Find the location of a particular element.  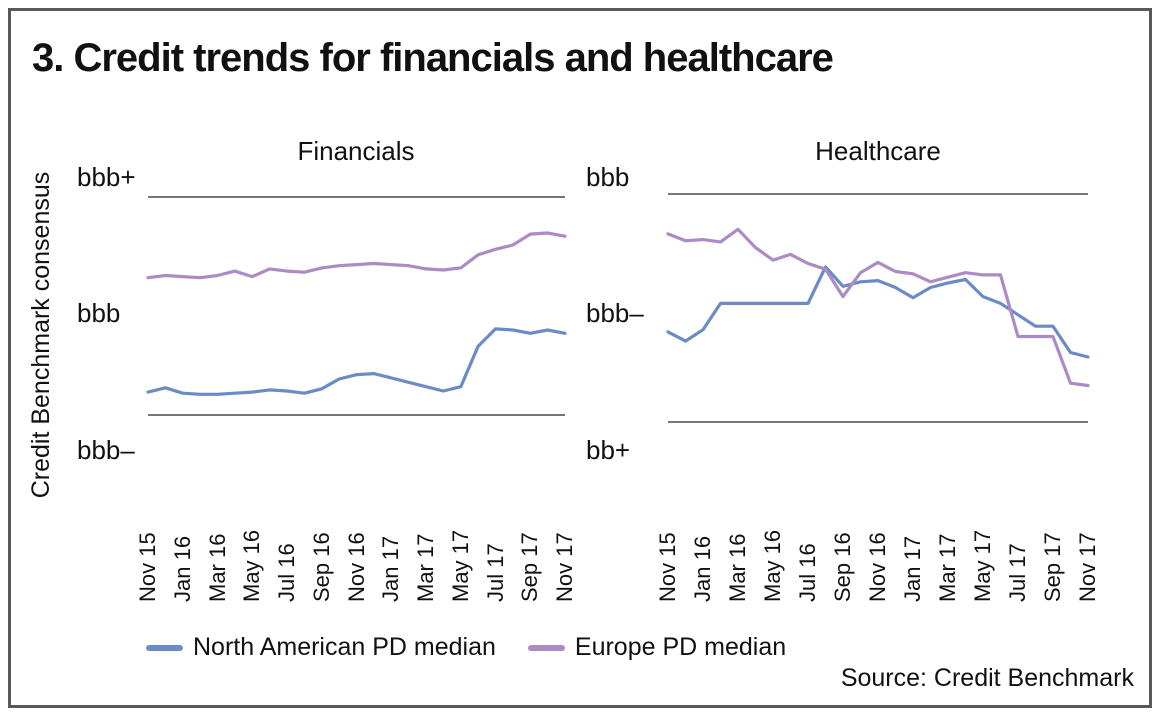

legend-item-europe: Europe PD median is located at coordinates (657, 647).